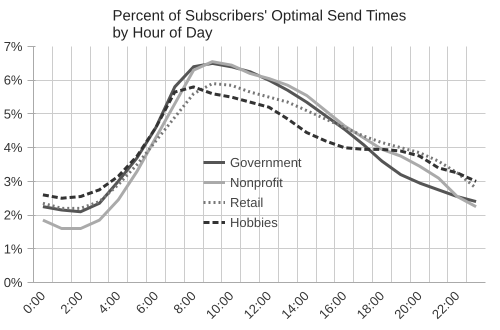  Describe the element at coordinates (13, 148) in the screenshot. I see `y-tick-label: 4%` at that location.